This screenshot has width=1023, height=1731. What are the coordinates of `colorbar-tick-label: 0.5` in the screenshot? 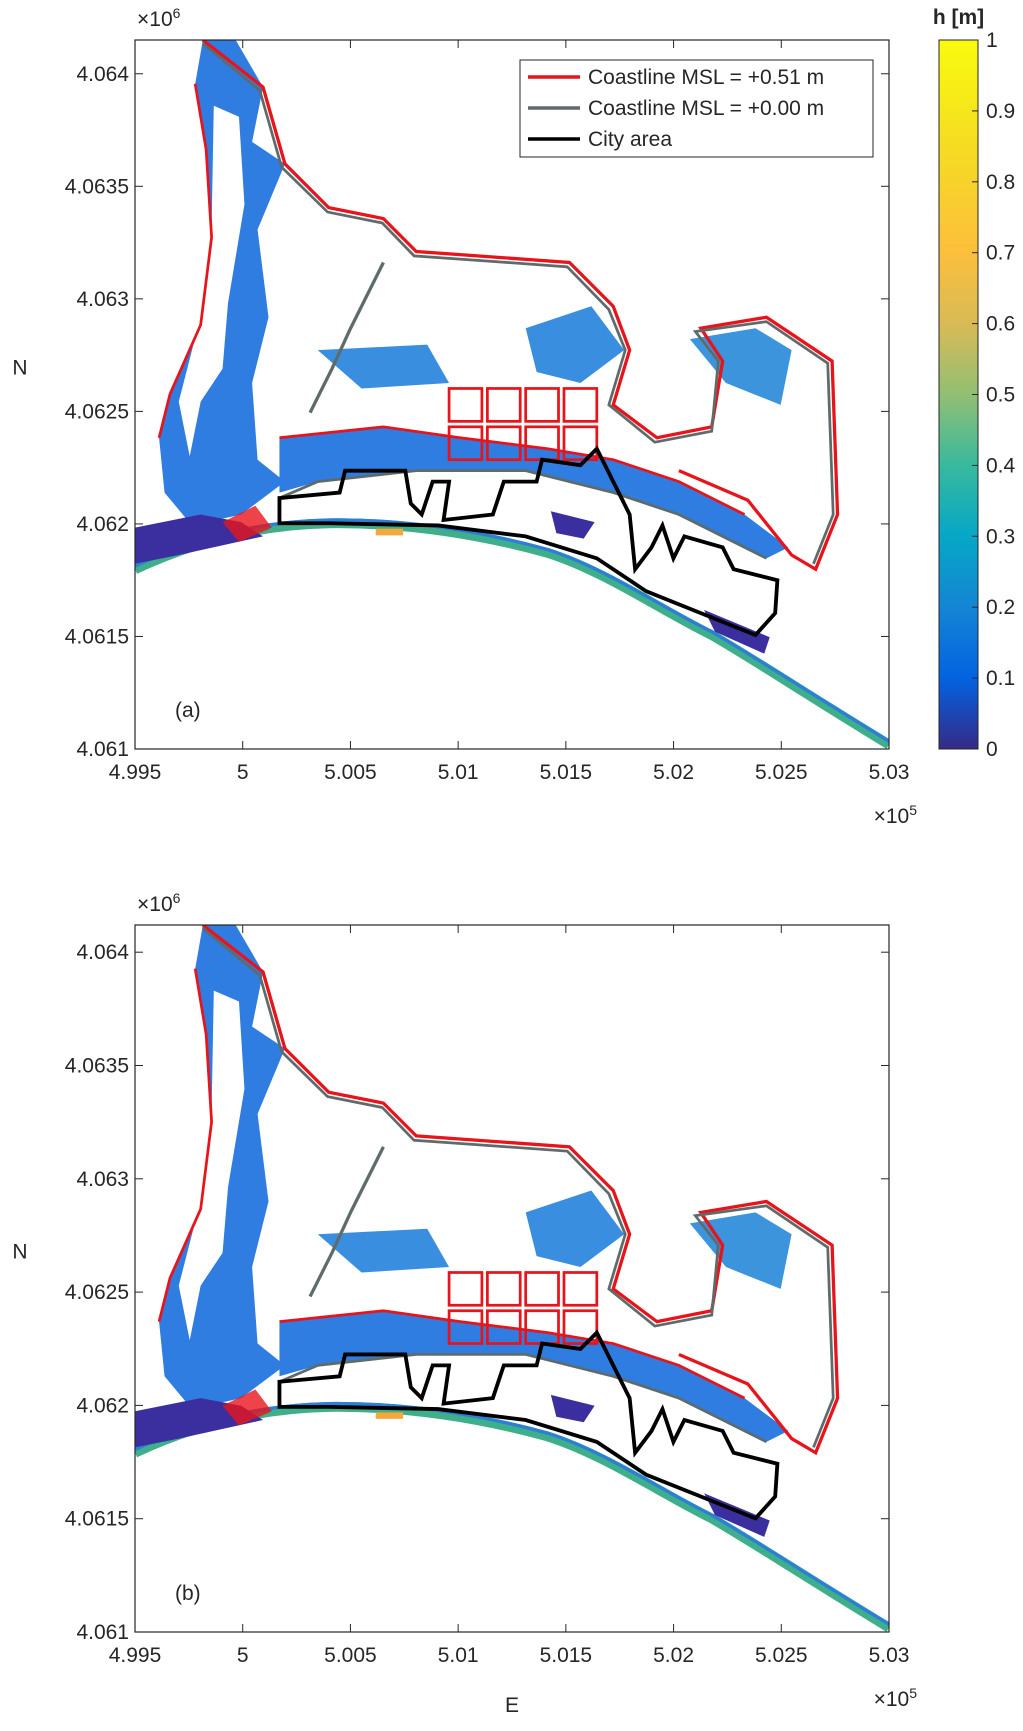 It's located at (1000, 395).